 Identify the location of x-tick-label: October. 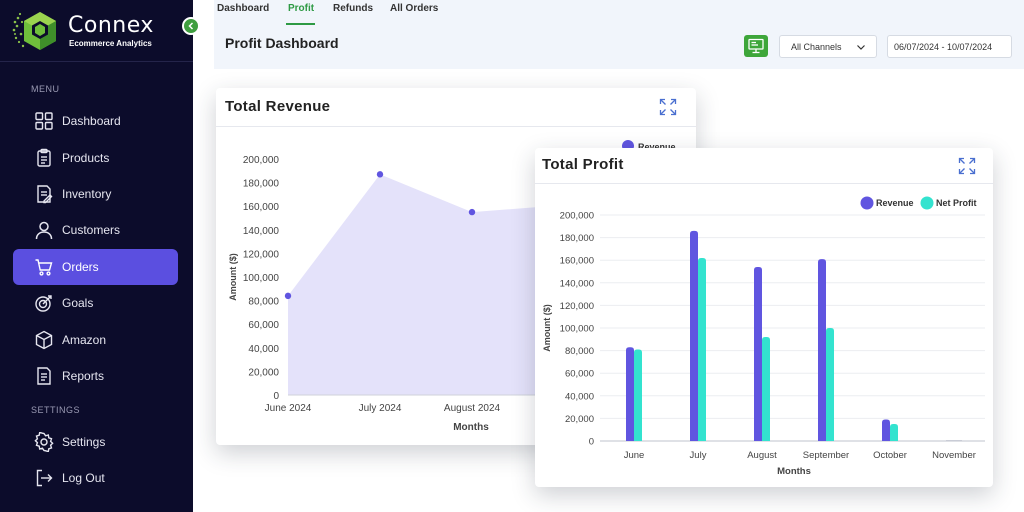
(890, 455).